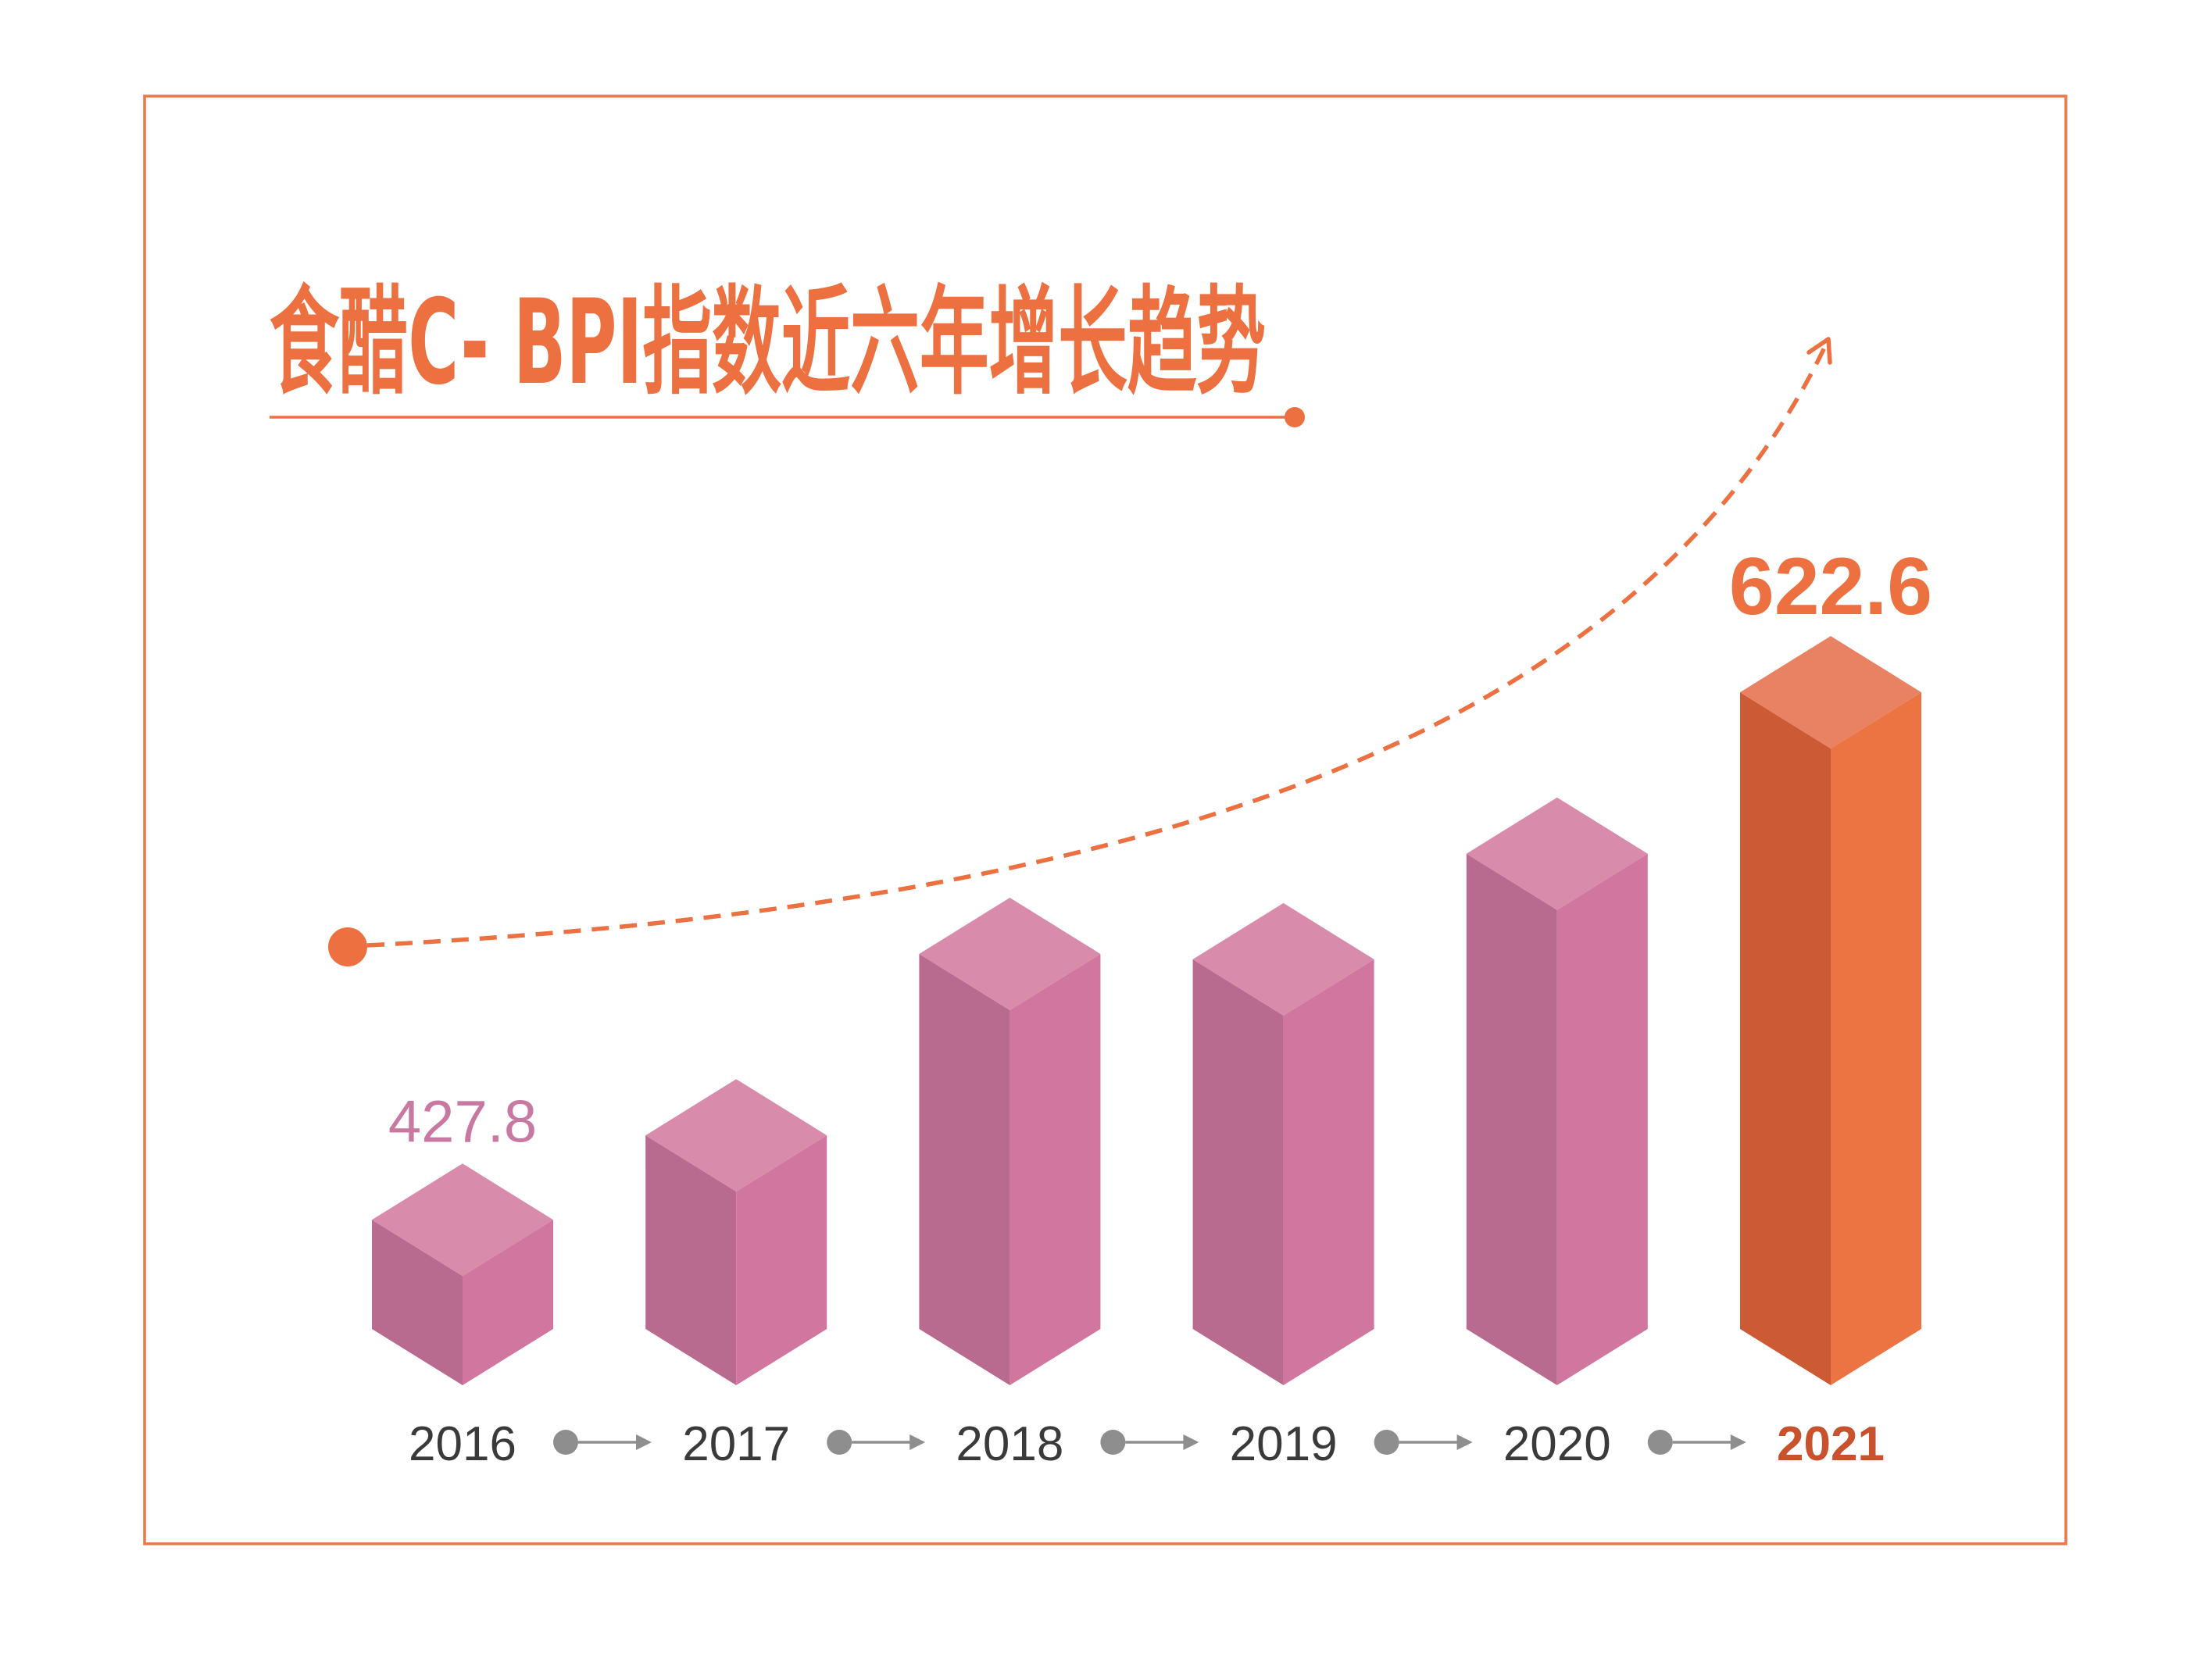 This screenshot has width=2212, height=1661. Describe the element at coordinates (1295, 417) in the screenshot. I see `title-underline-dot` at that location.